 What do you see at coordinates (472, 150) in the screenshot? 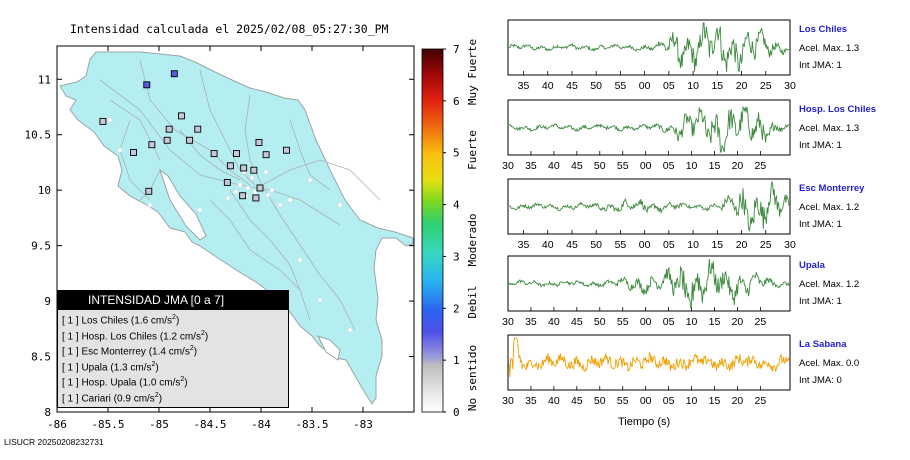
I see `colorbar-category-label: Fuerte` at bounding box center [472, 150].